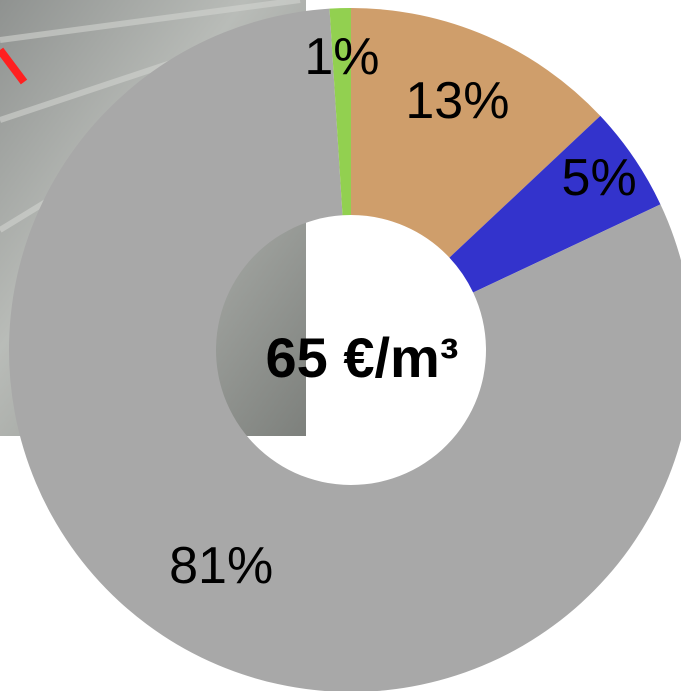 The width and height of the screenshot is (681, 691). What do you see at coordinates (599, 178) in the screenshot?
I see `value-label: 5%` at bounding box center [599, 178].